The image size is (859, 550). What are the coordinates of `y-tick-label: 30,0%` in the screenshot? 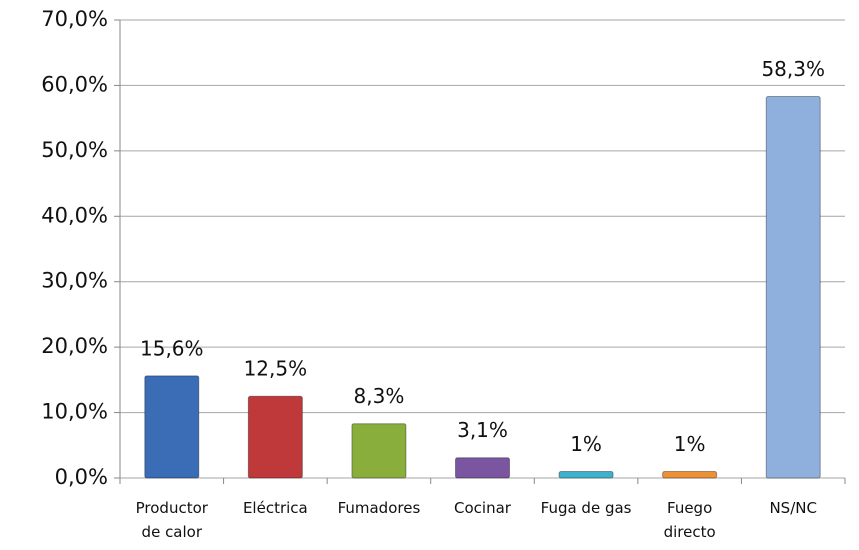 It's located at (74, 281).